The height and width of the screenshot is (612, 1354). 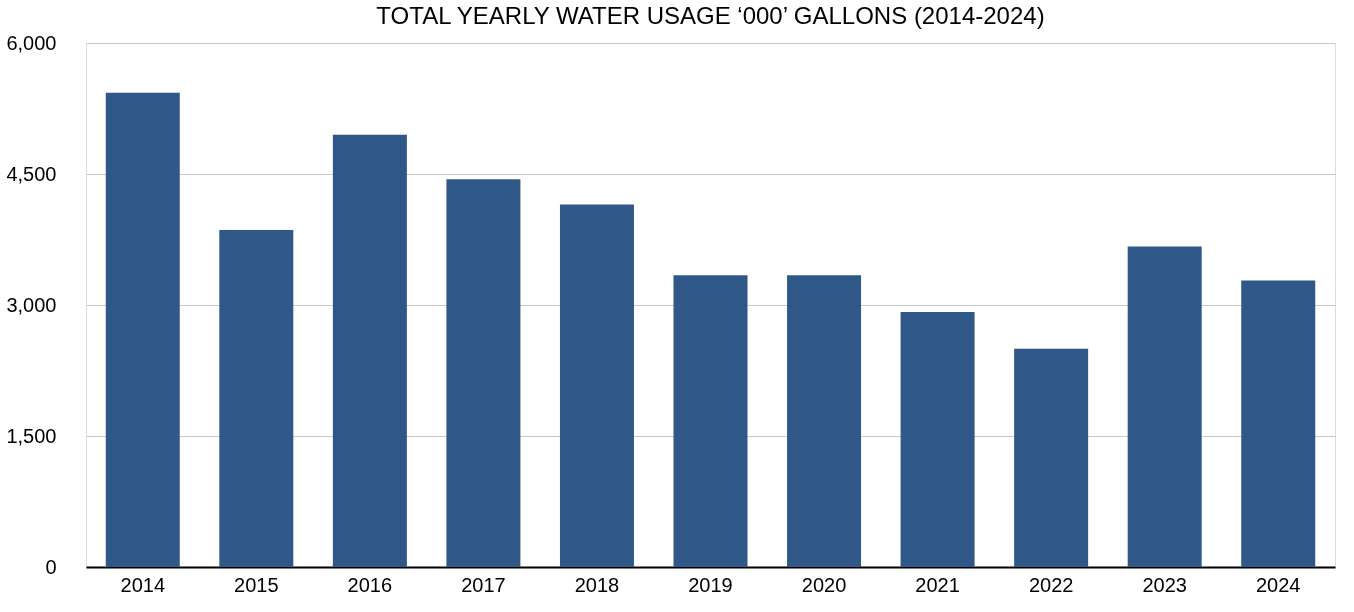 I want to click on x-tick-label: 2015, so click(x=256, y=584).